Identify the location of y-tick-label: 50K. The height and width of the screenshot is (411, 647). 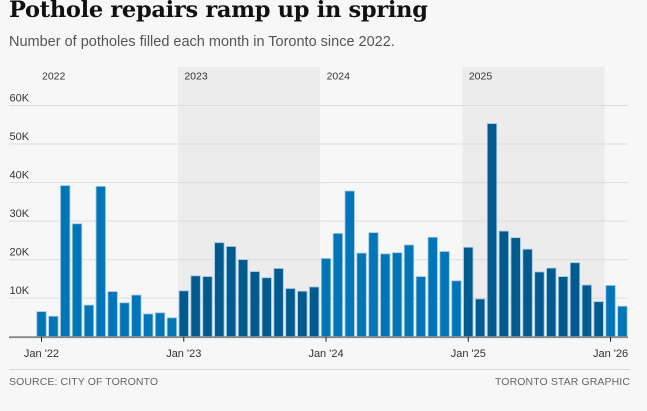
(20, 137).